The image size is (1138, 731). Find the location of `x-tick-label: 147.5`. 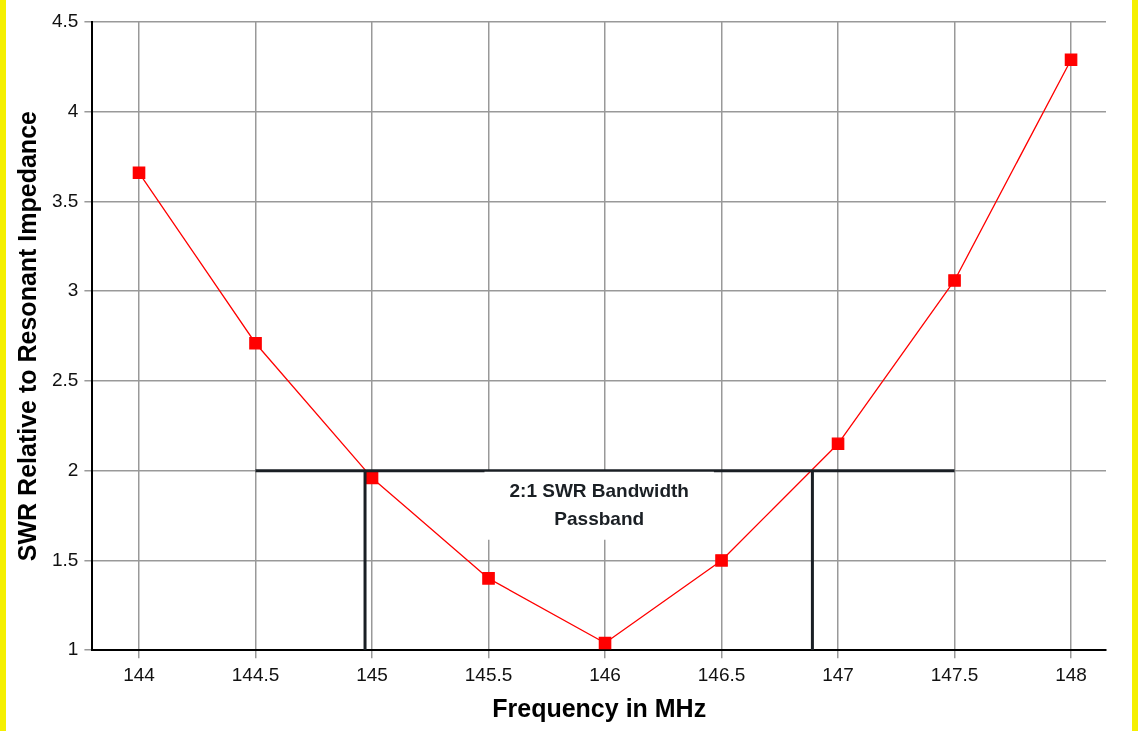

x-tick-label: 147.5 is located at coordinates (954, 674).